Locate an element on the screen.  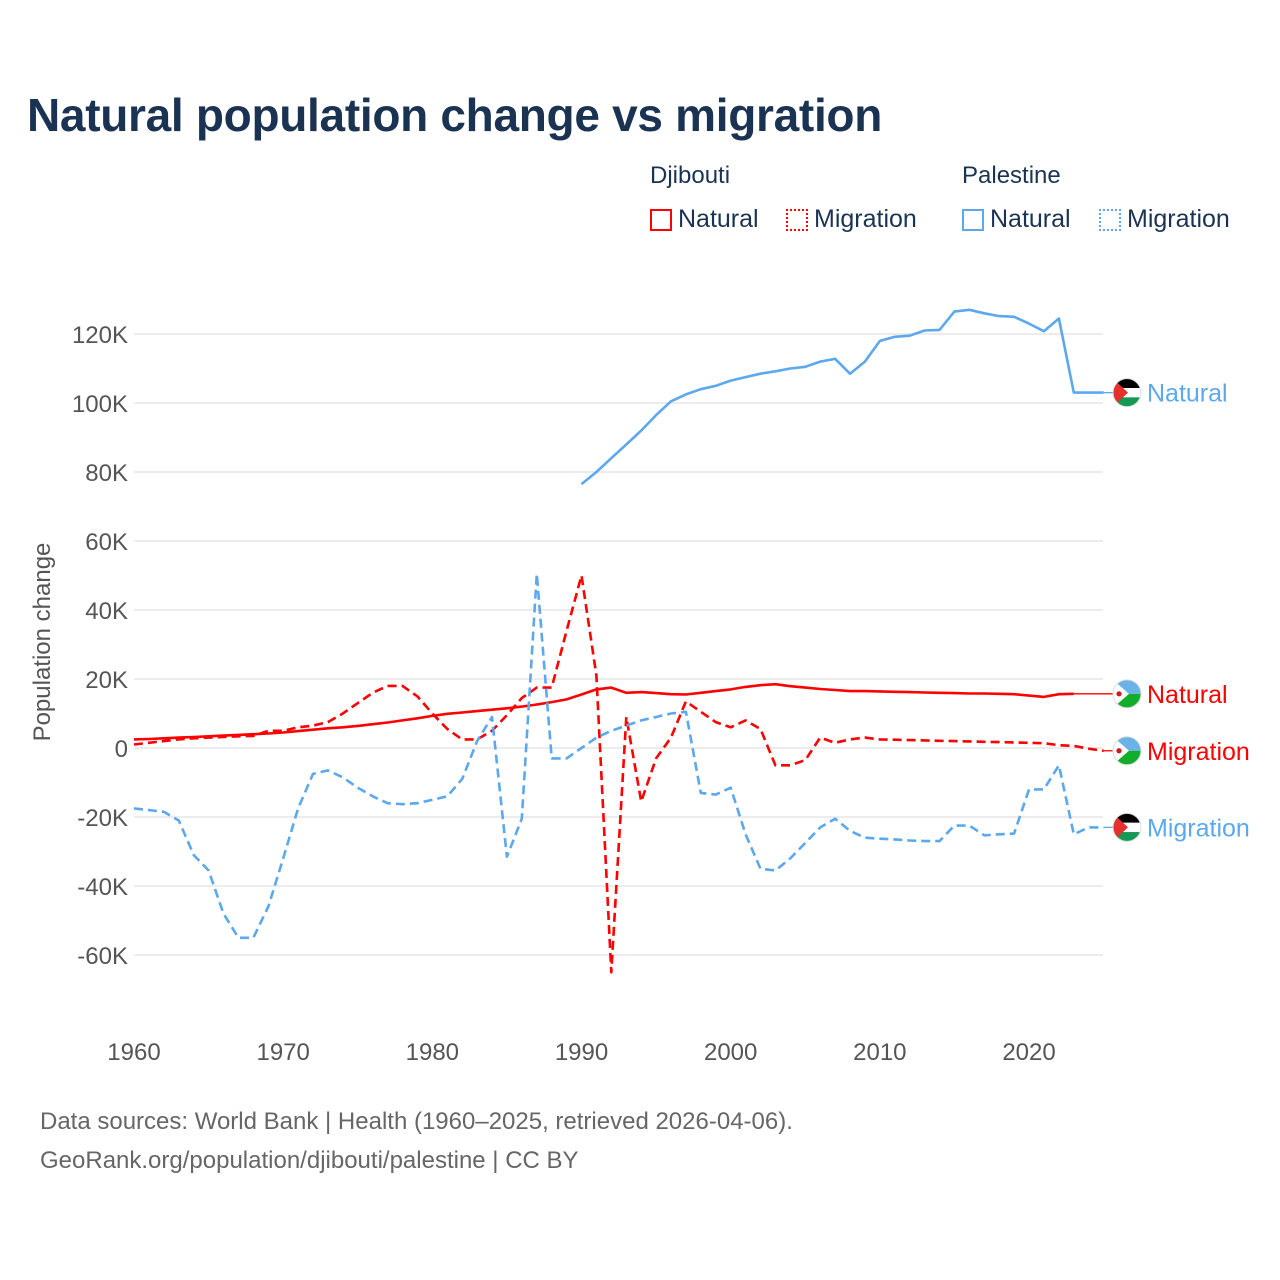
legend-item-palestine-migration: Migration is located at coordinates (1164, 219).